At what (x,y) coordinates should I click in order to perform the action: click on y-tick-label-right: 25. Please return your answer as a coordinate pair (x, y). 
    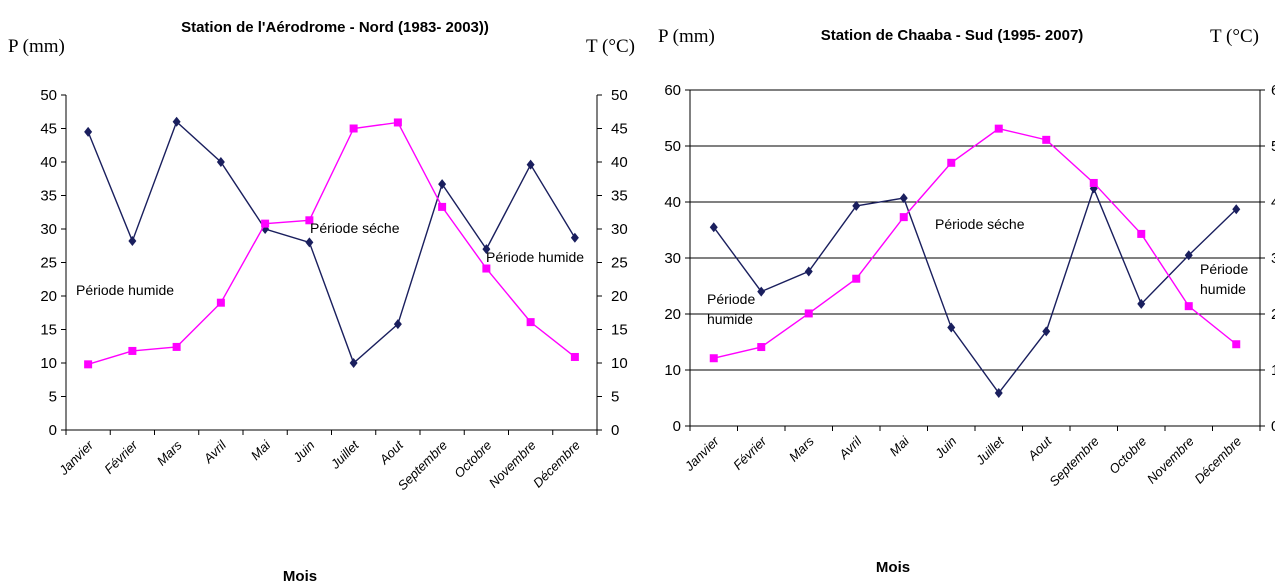
    Looking at the image, I should click on (619, 263).